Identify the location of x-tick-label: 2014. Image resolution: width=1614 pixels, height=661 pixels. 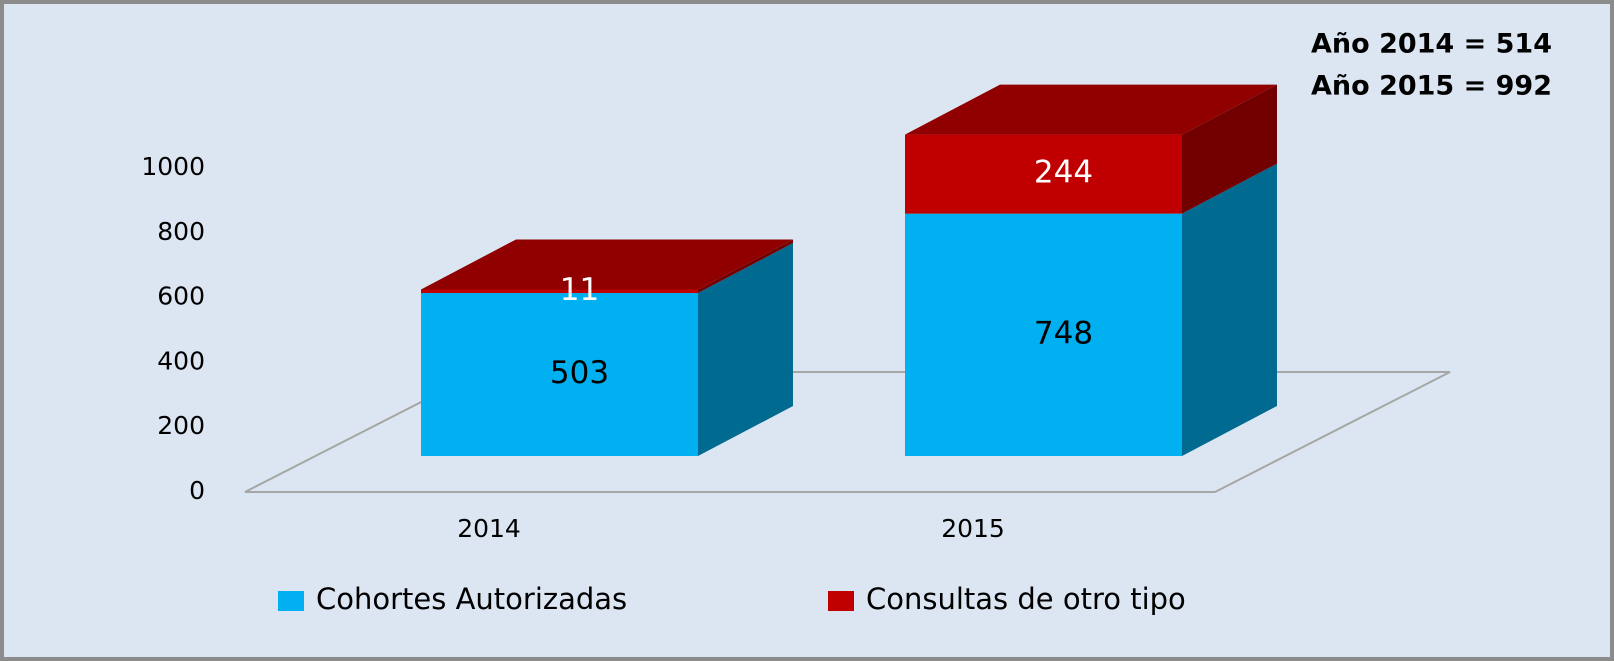
(489, 528).